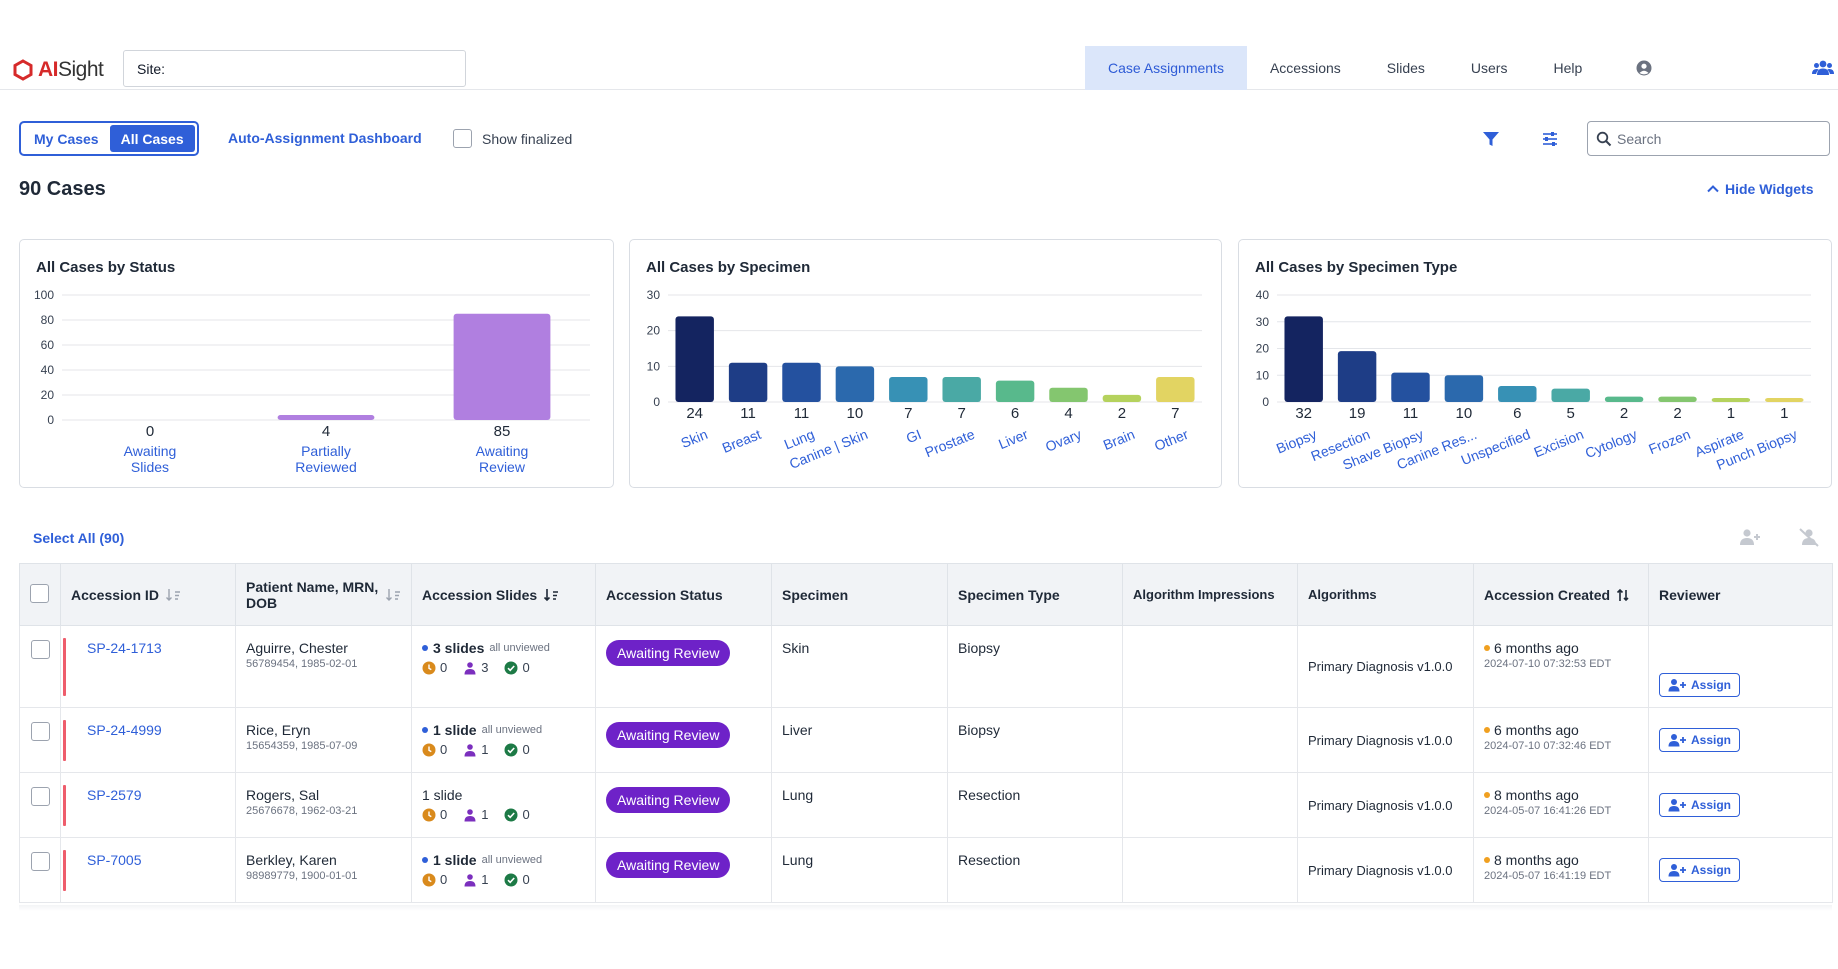  What do you see at coordinates (914, 436) in the screenshot?
I see `x-category-label: GI` at bounding box center [914, 436].